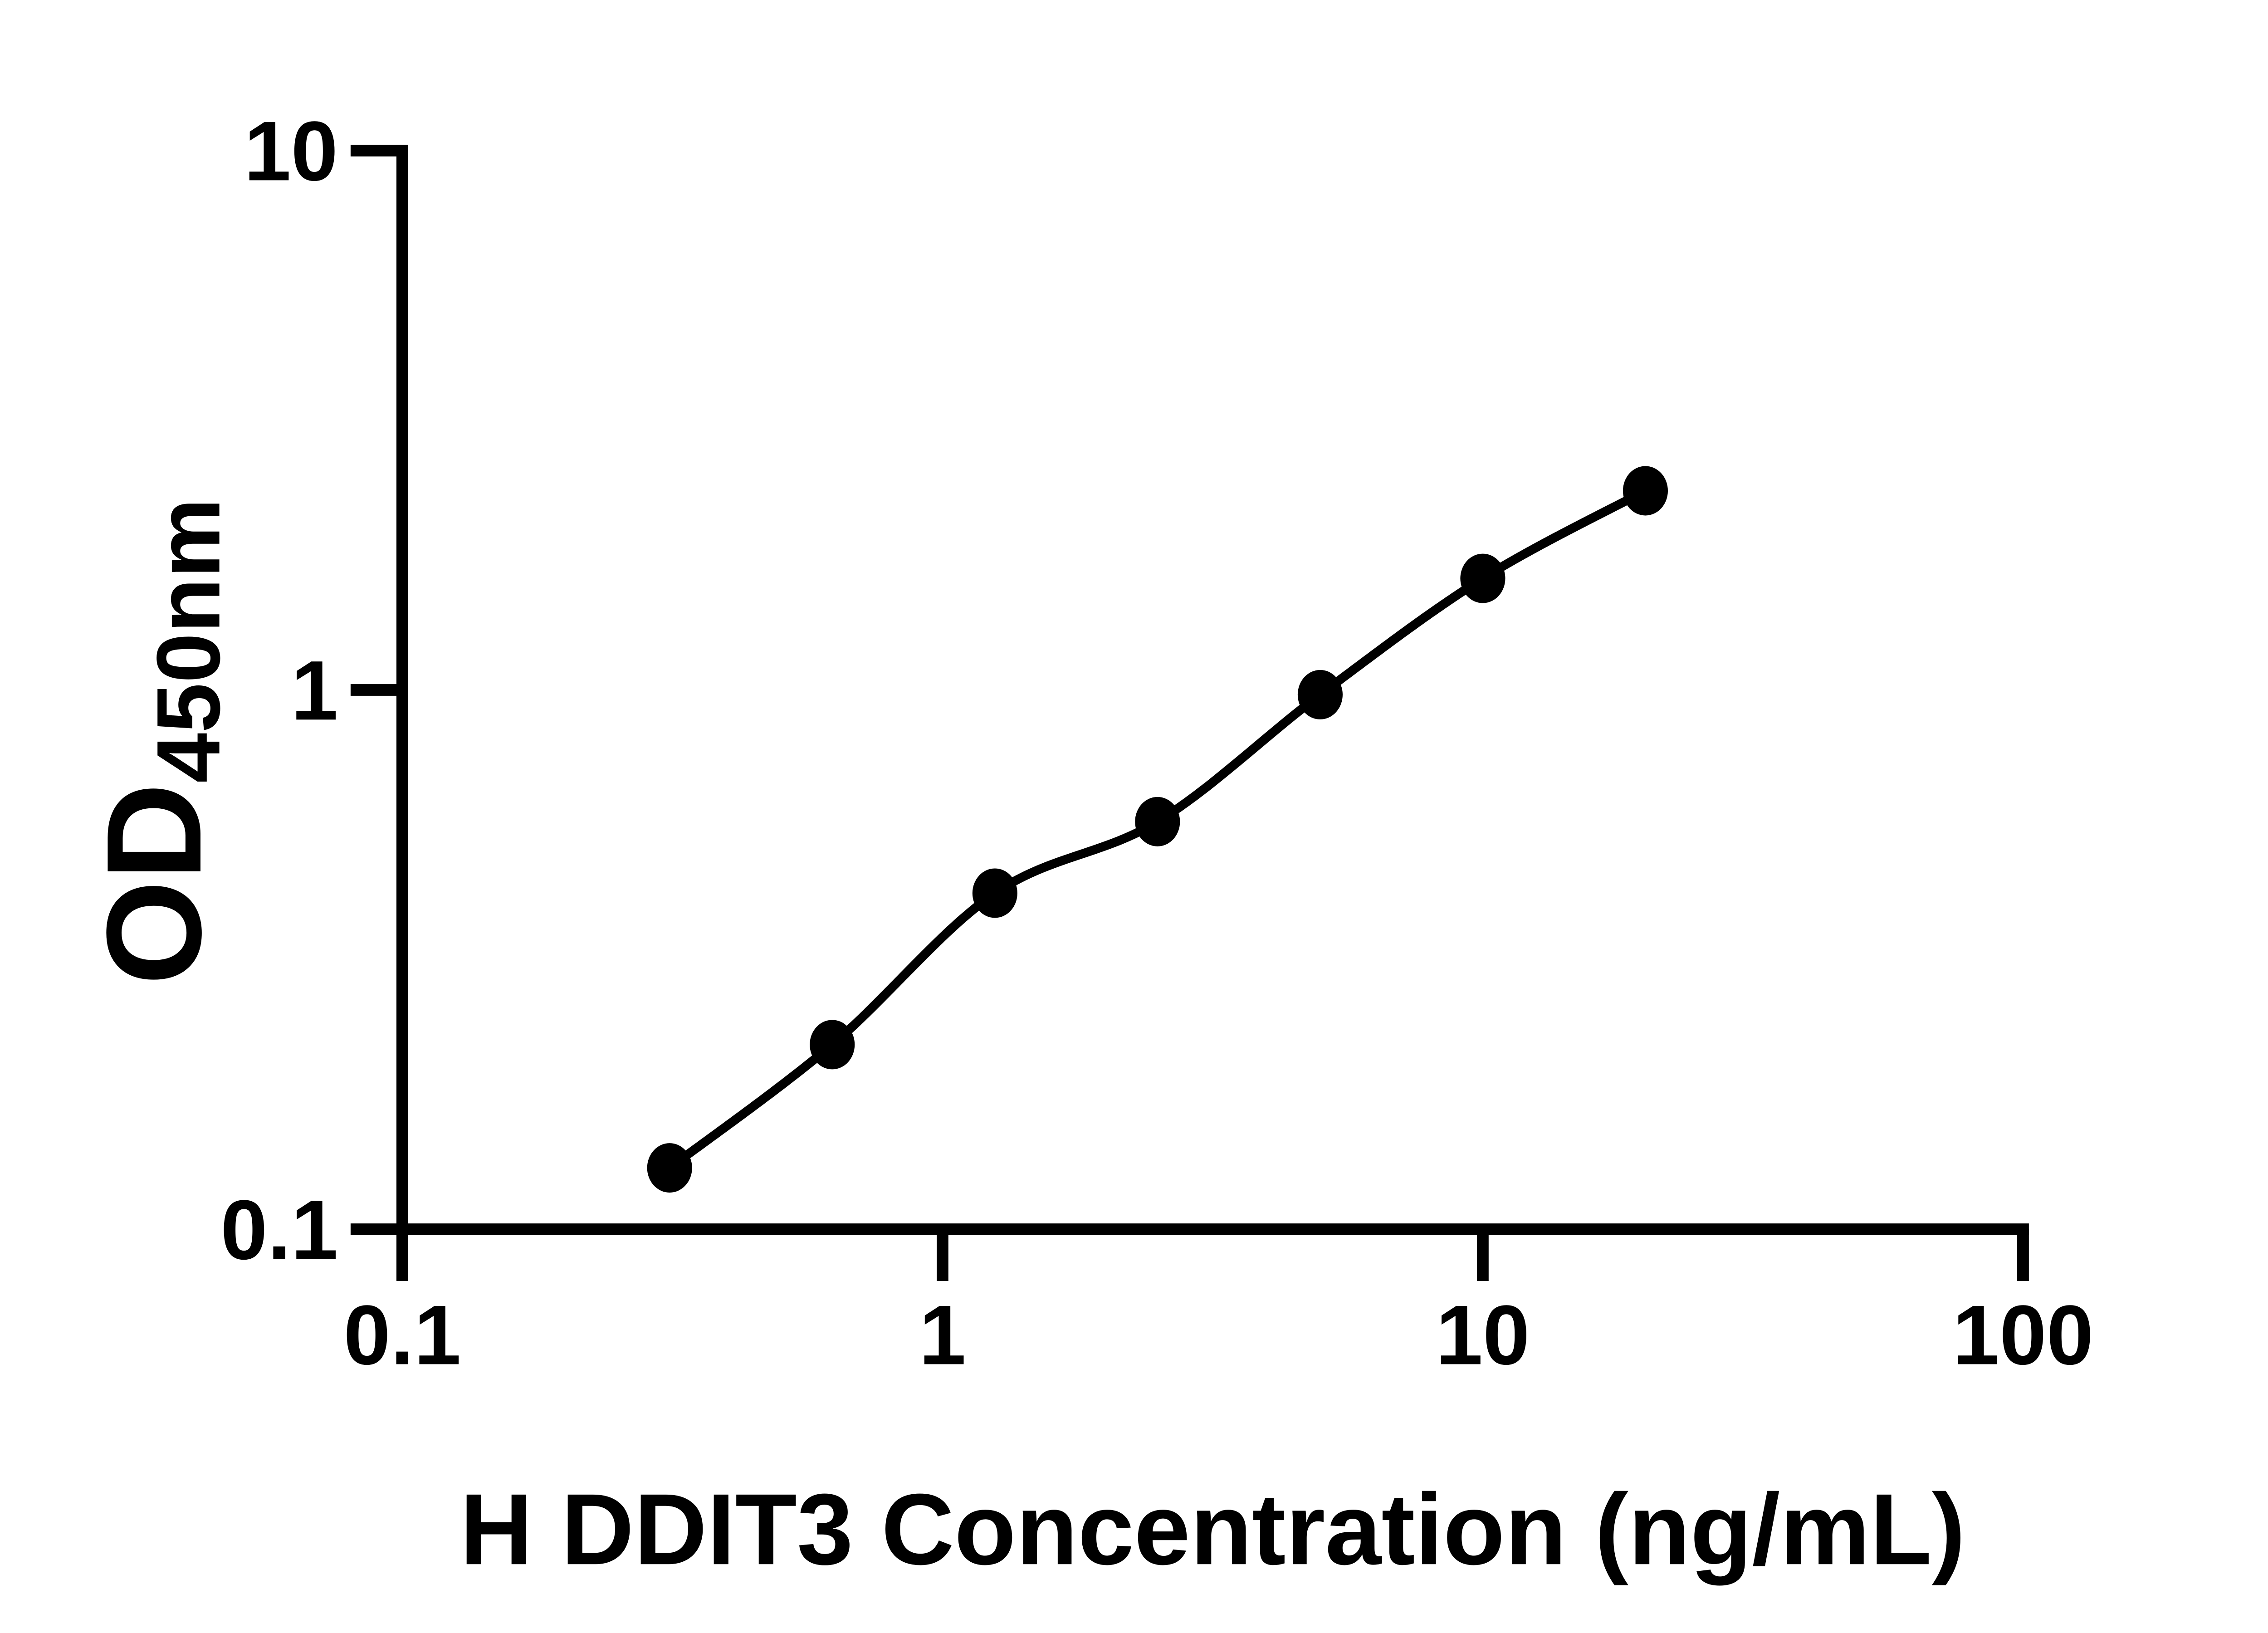 The height and width of the screenshot is (1633, 2268). I want to click on y-axis-title-sub: 450nm, so click(189, 640).